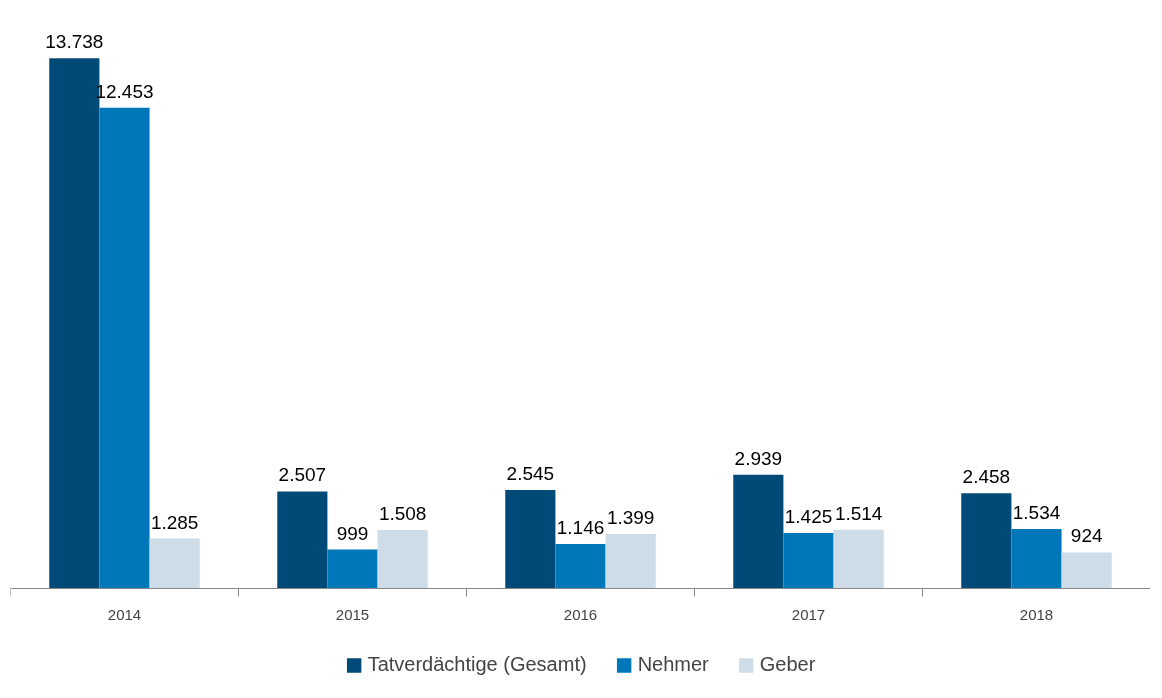 Image resolution: width=1162 pixels, height=698 pixels. Describe the element at coordinates (630, 518) in the screenshot. I see `data-label: 1.399` at that location.